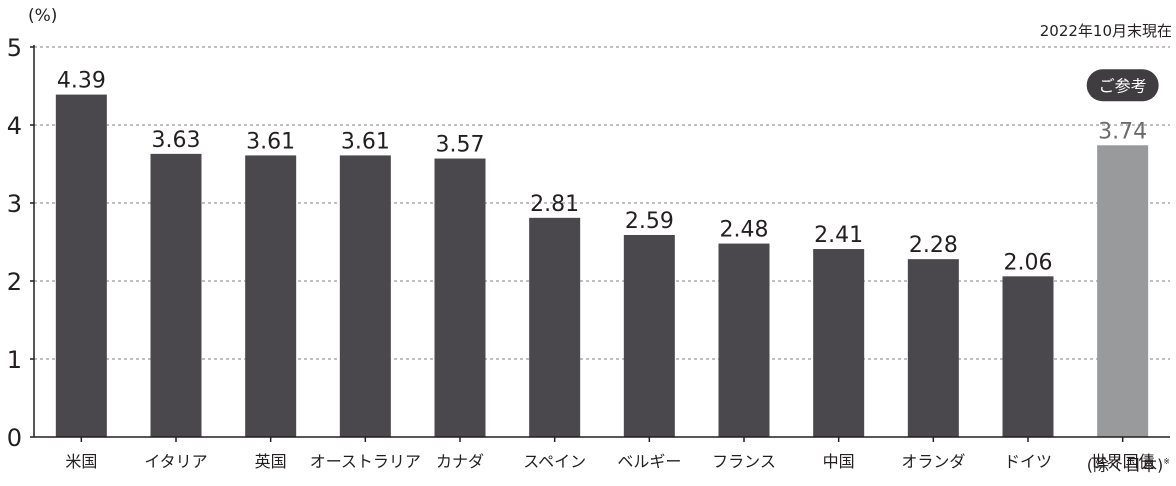 This screenshot has width=1176, height=486. Describe the element at coordinates (14, 360) in the screenshot. I see `y-tick-label-1: 1` at that location.